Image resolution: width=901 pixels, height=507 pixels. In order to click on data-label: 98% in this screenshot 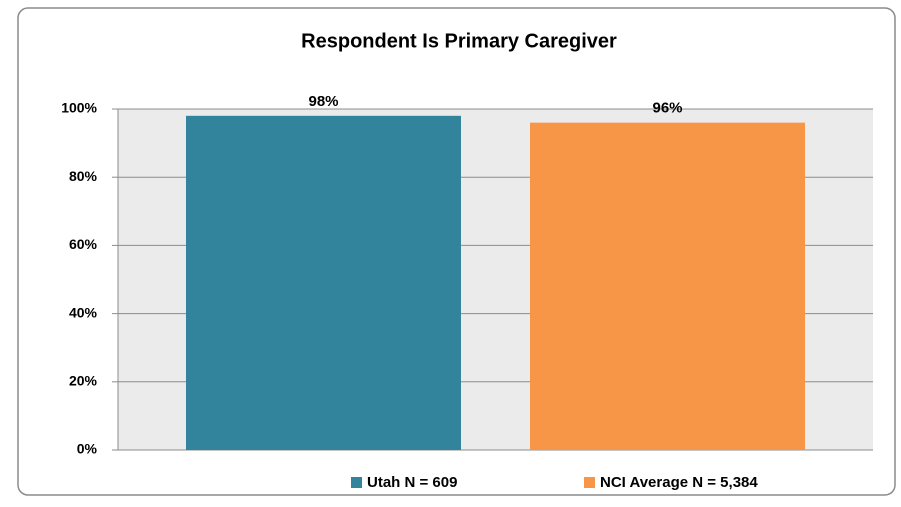, I will do `click(323, 101)`.